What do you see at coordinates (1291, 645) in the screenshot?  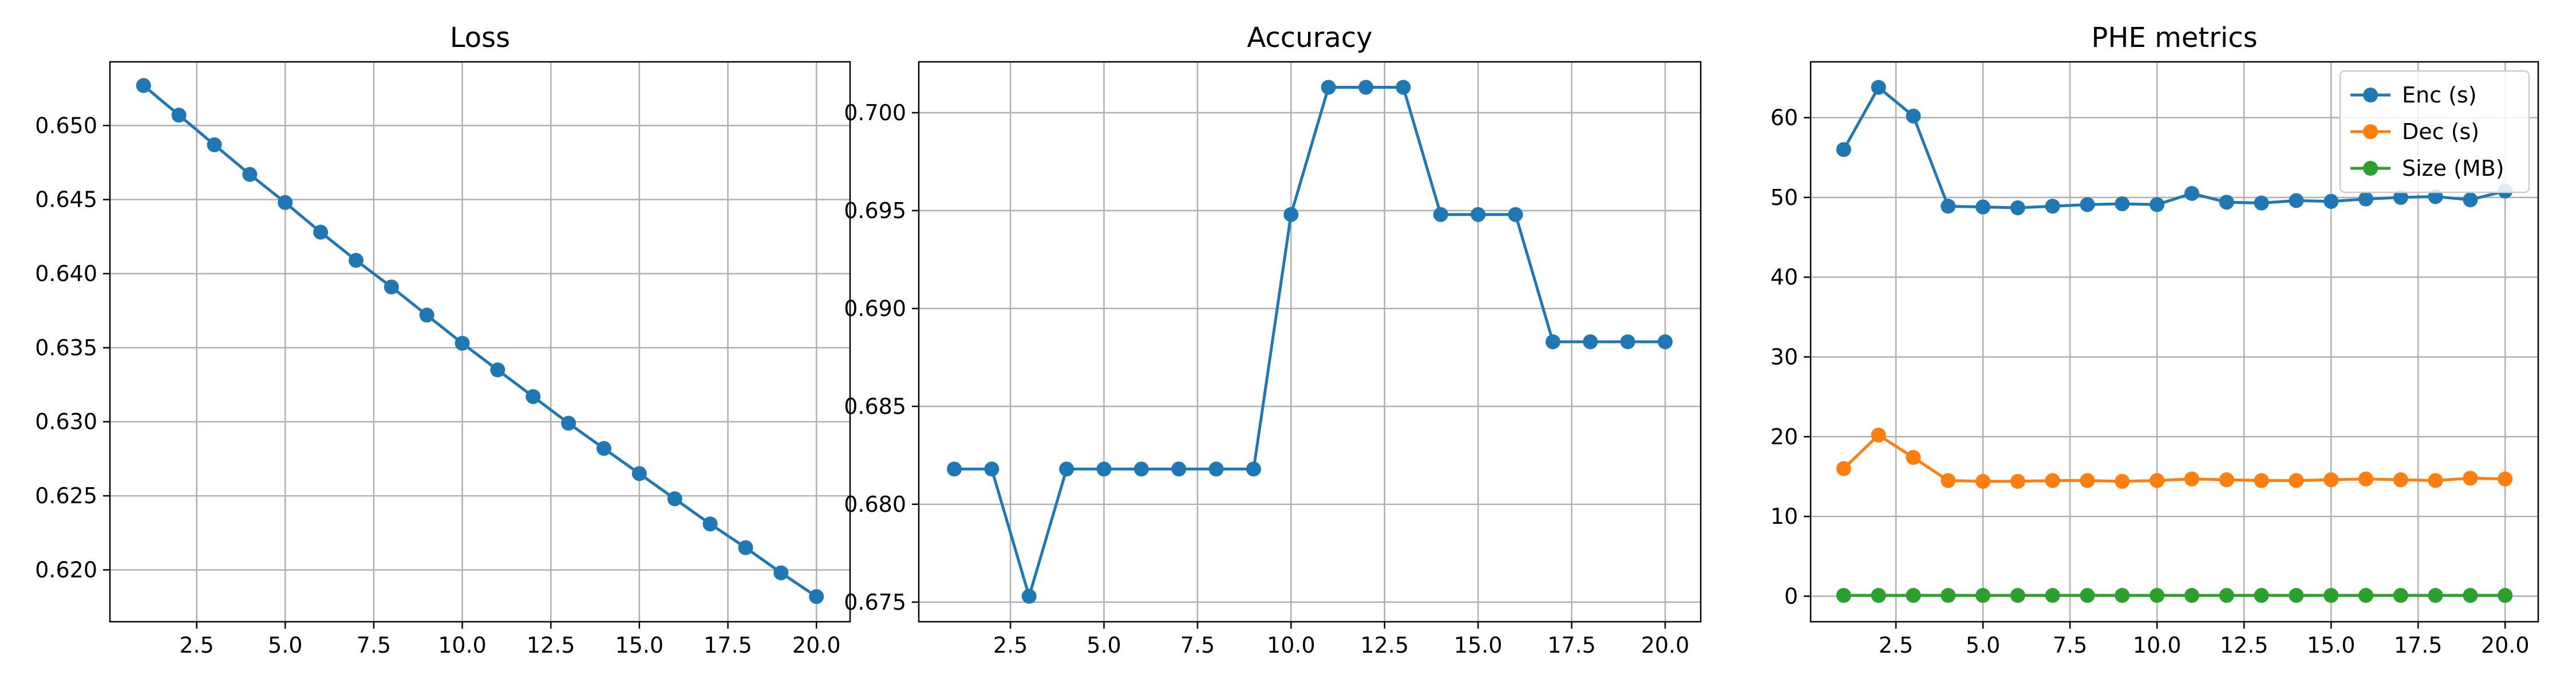 I see `accuracy-x-tick-label: 10.0` at bounding box center [1291, 645].